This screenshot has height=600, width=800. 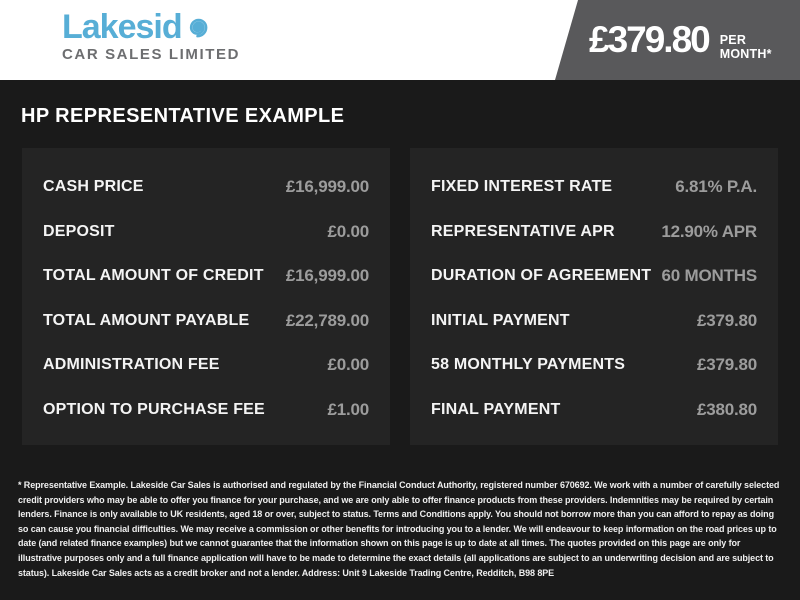 What do you see at coordinates (197, 30) in the screenshot?
I see `spiral-e-icon` at bounding box center [197, 30].